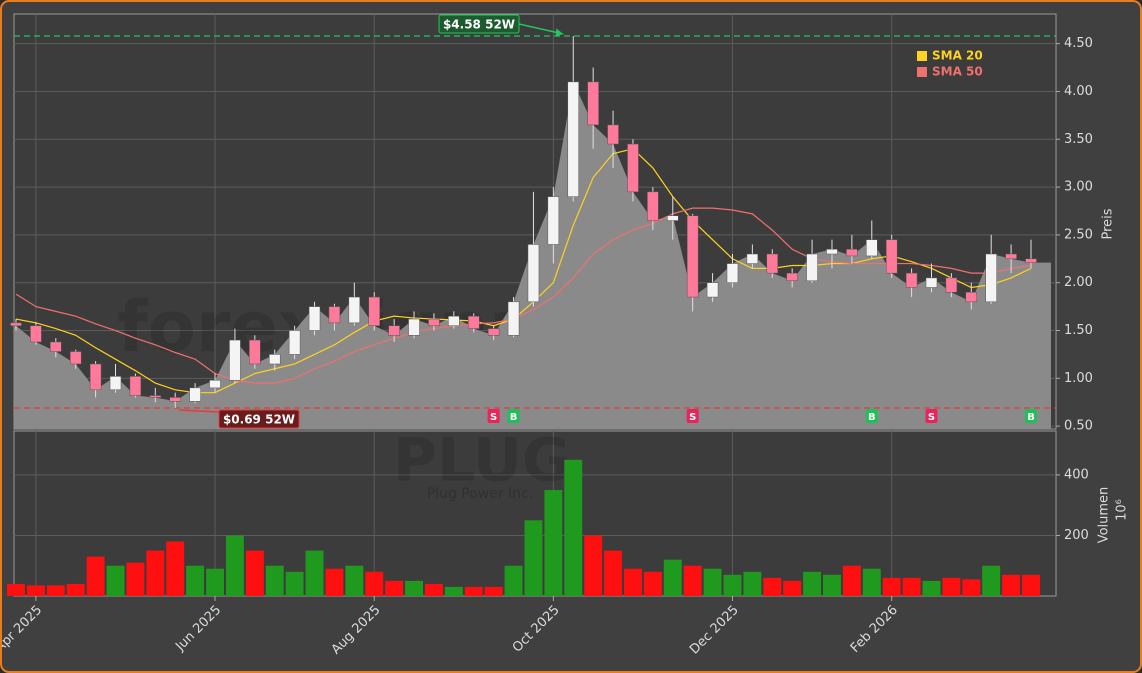  What do you see at coordinates (1078, 426) in the screenshot?
I see `y-tick-label: 0.50` at bounding box center [1078, 426].